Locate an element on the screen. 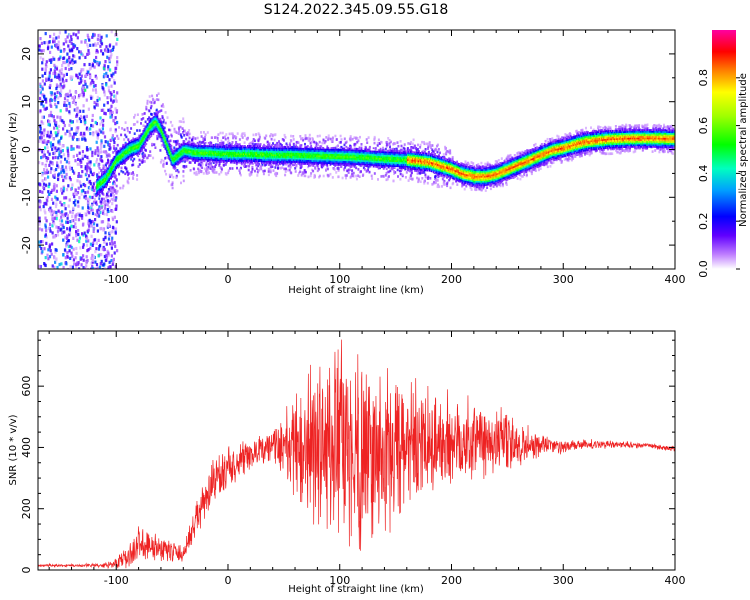 The width and height of the screenshot is (750, 600). spectrogram-xtick-label: 300 is located at coordinates (563, 279).